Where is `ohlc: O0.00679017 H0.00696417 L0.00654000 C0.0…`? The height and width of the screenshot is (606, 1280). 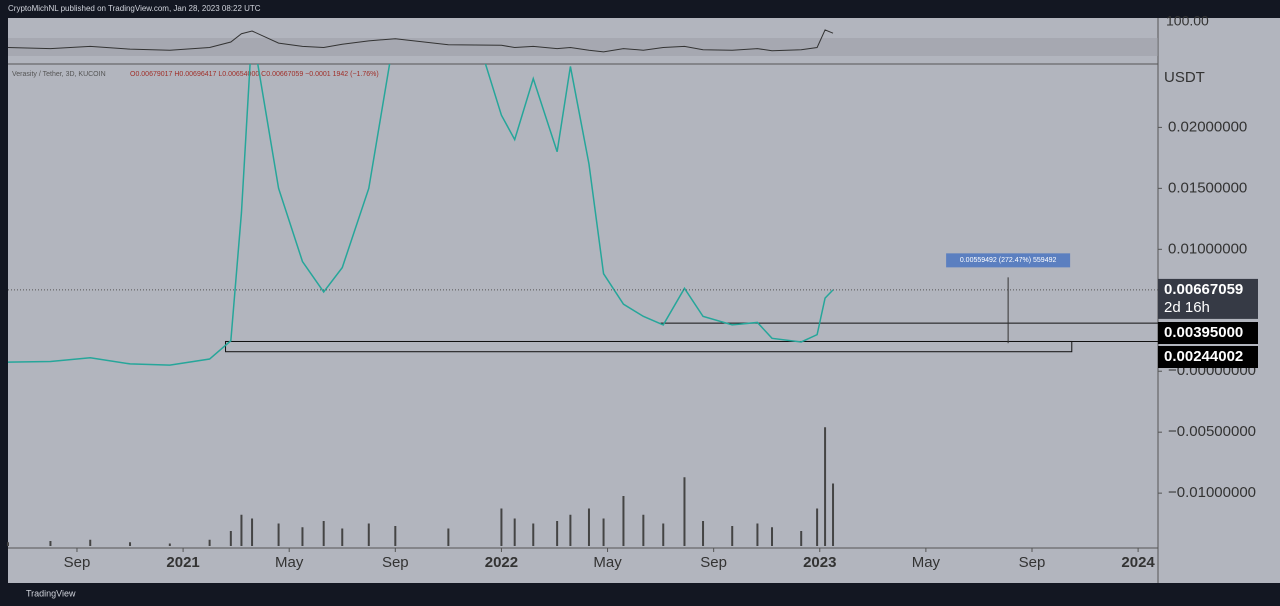
ohlc: O0.00679017 H0.00696417 L0.00654000 C0.0… is located at coordinates (254, 74).